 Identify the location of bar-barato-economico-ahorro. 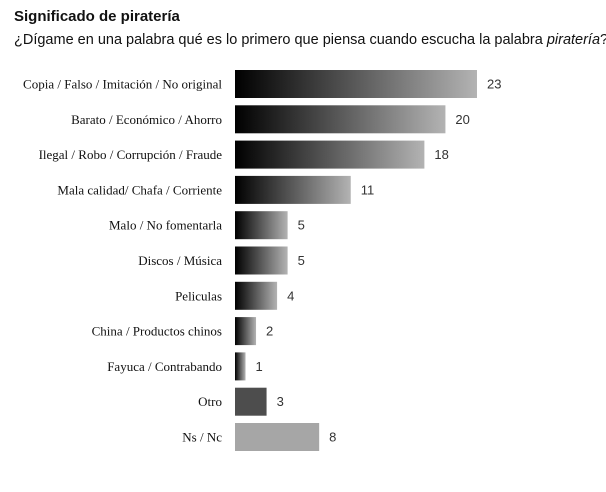
(340, 119).